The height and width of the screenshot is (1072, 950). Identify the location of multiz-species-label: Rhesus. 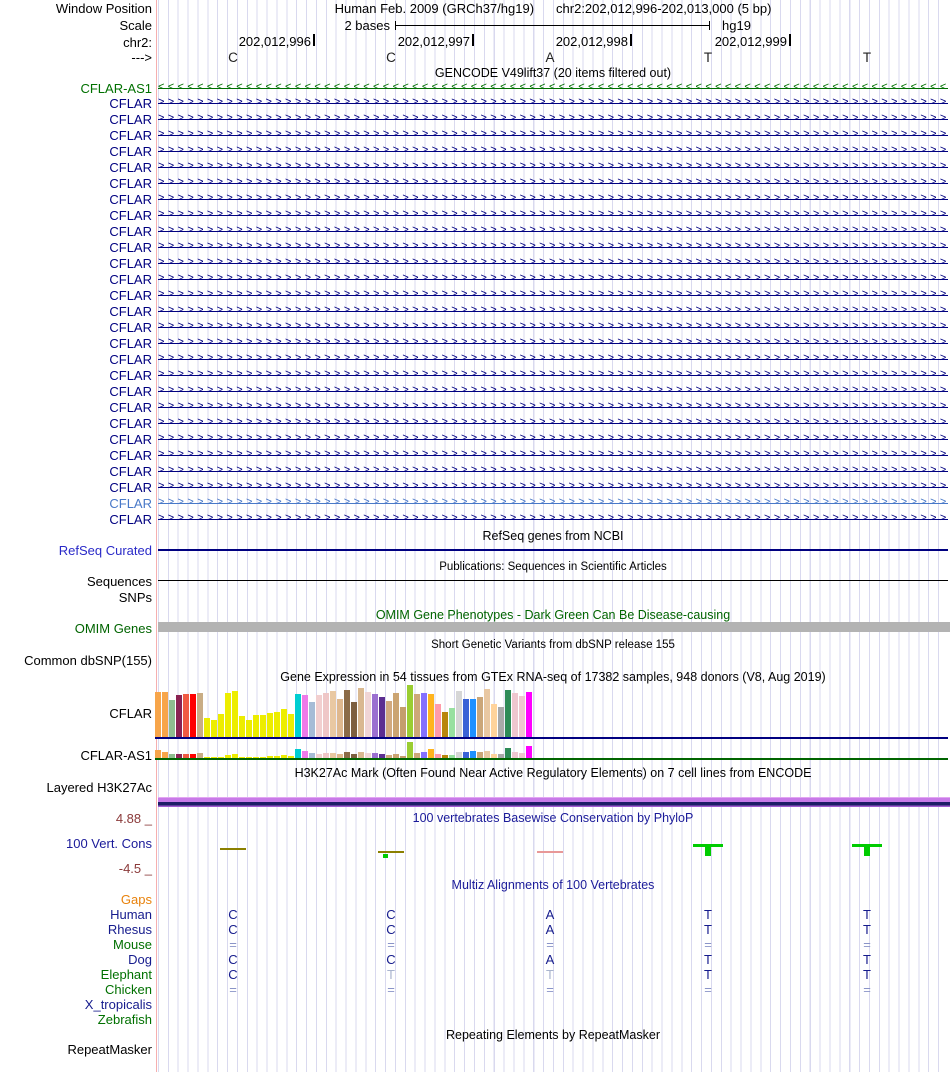
(129, 929).